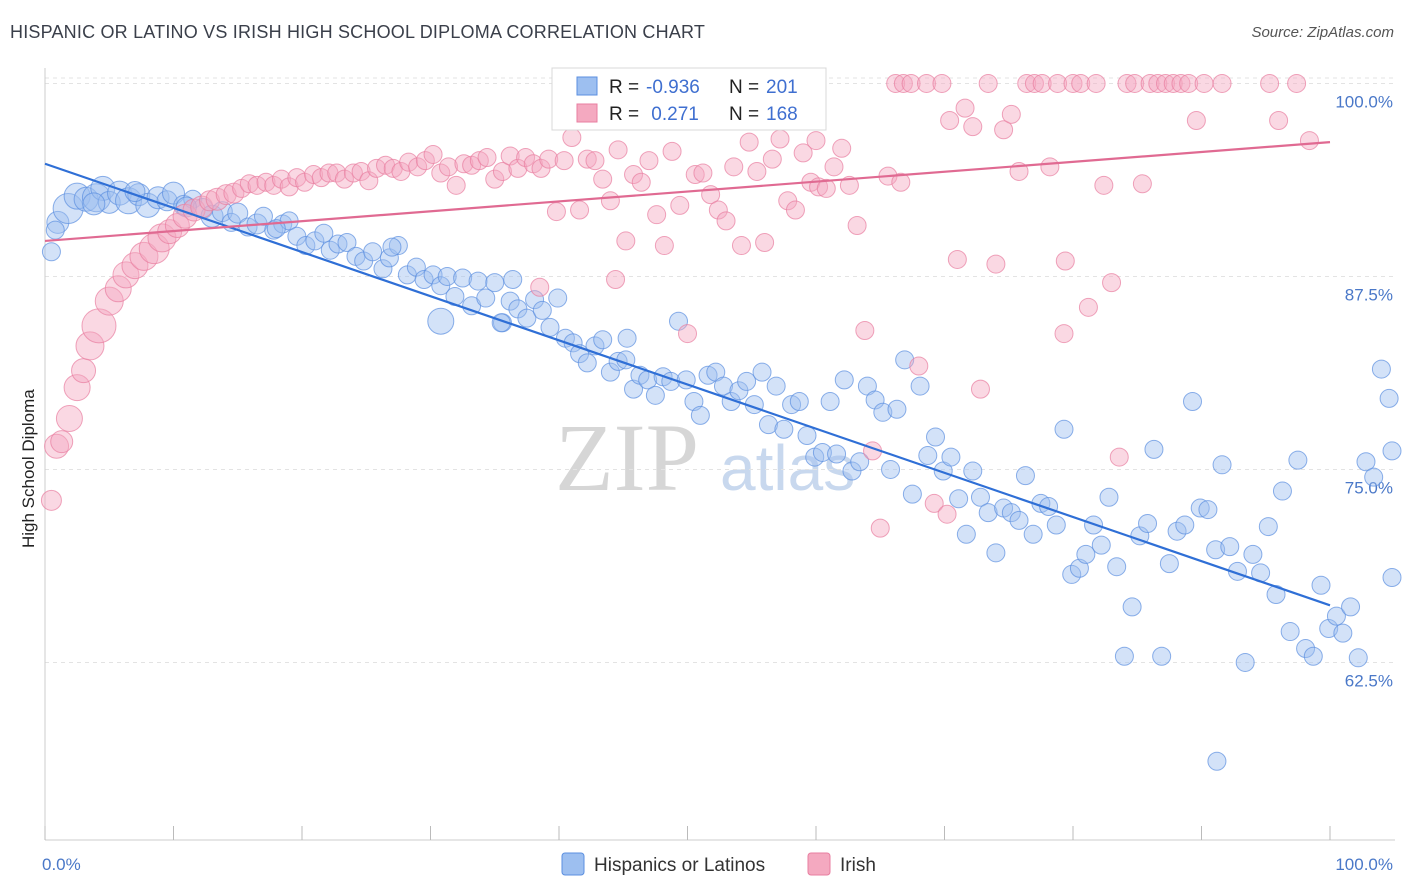  I want to click on x-tick-label-max: 100.0%, so click(1364, 864).